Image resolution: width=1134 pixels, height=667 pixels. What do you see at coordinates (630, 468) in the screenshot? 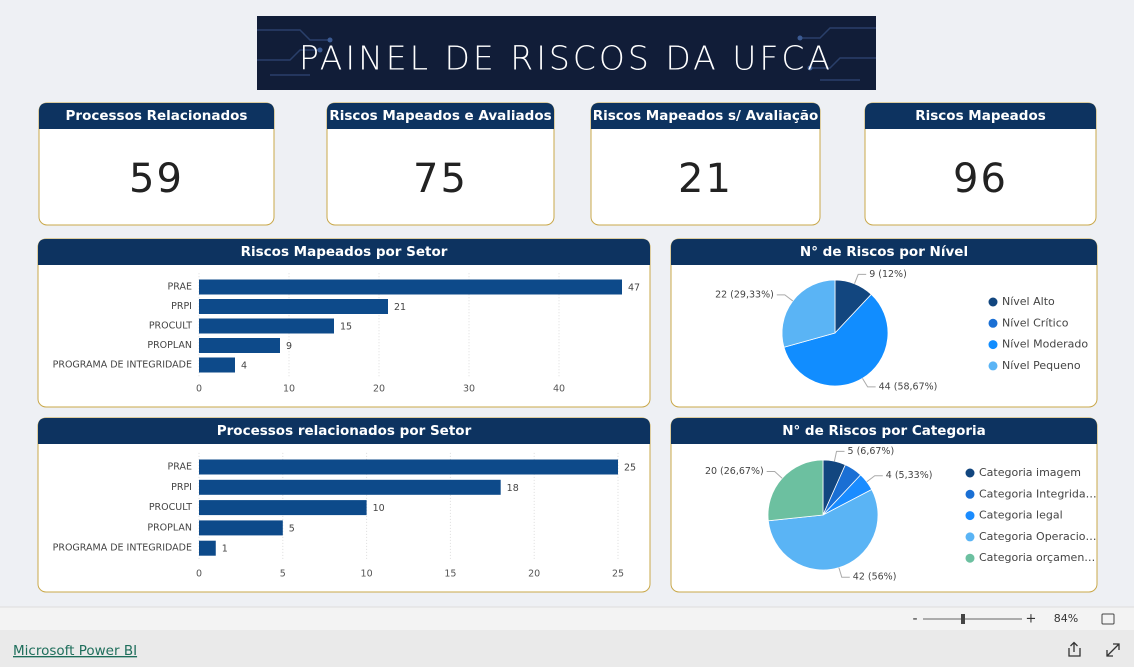
I see `data-label: 25` at bounding box center [630, 468].